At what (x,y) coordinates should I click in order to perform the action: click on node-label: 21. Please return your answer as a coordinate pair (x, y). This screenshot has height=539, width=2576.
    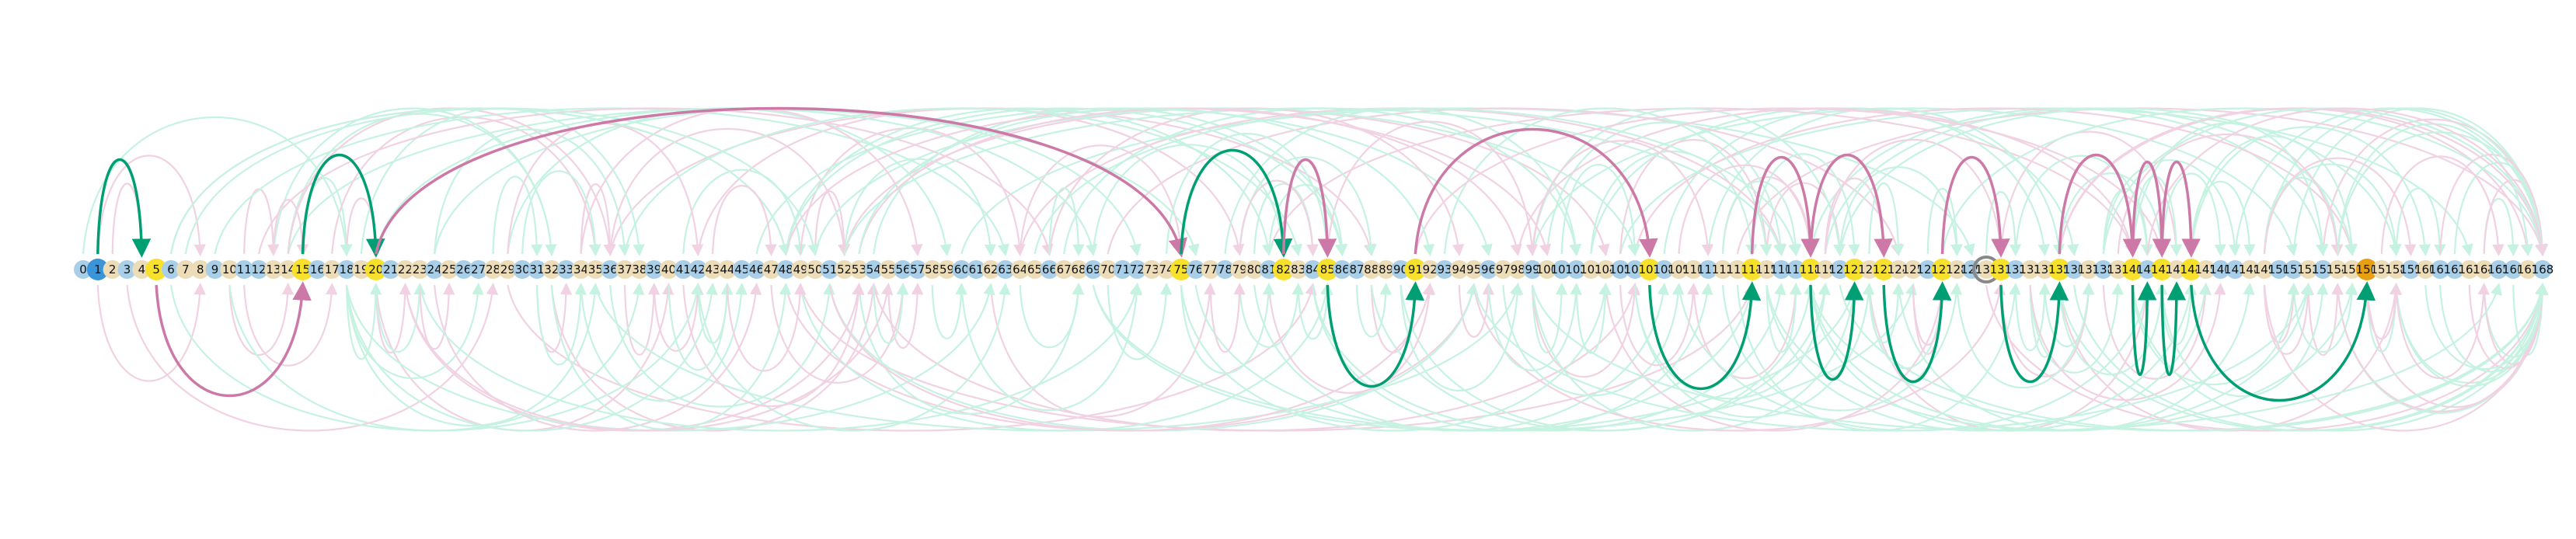
    Looking at the image, I should click on (390, 269).